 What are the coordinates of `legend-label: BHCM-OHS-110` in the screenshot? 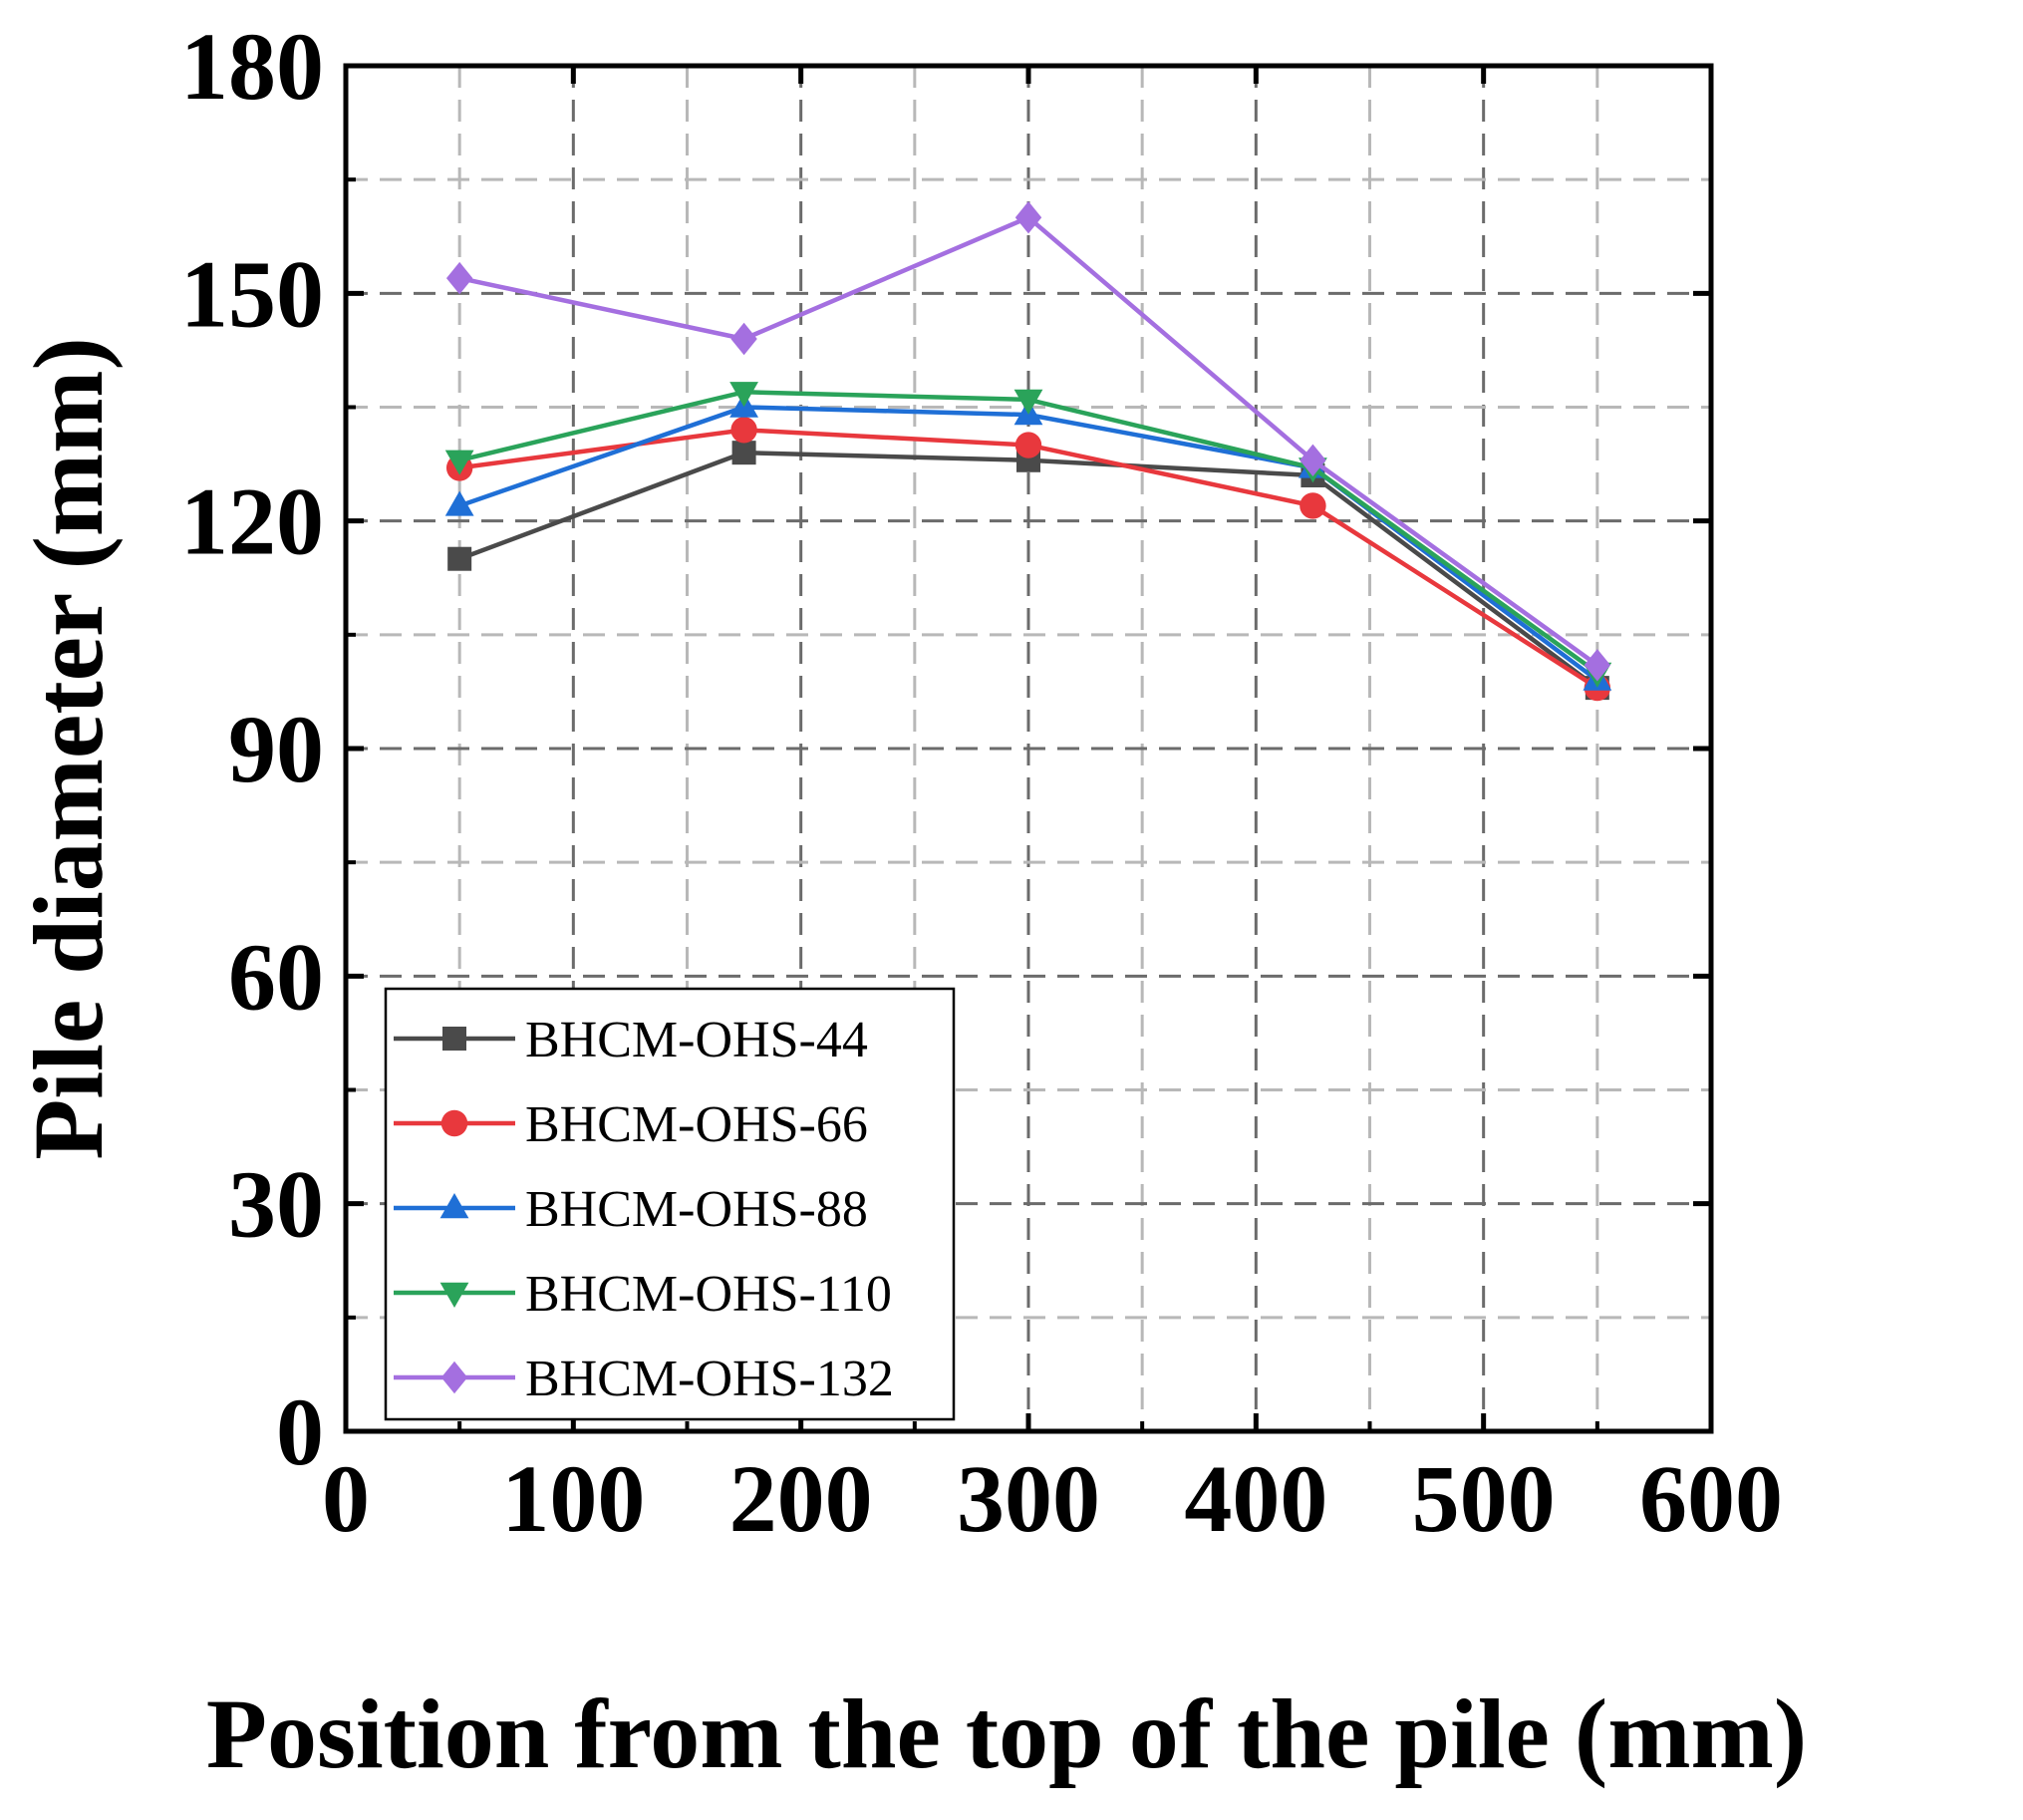 It's located at (708, 1294).